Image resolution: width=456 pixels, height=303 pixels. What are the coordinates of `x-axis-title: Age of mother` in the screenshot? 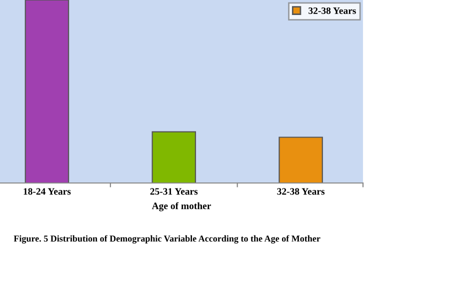 It's located at (181, 207).